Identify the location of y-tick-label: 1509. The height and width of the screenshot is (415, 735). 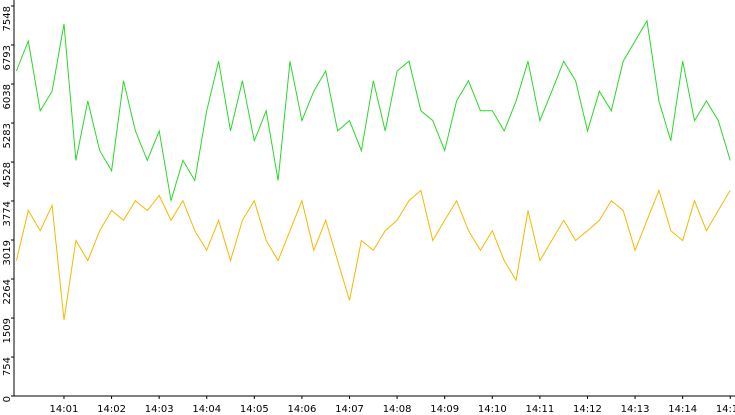
(7, 330).